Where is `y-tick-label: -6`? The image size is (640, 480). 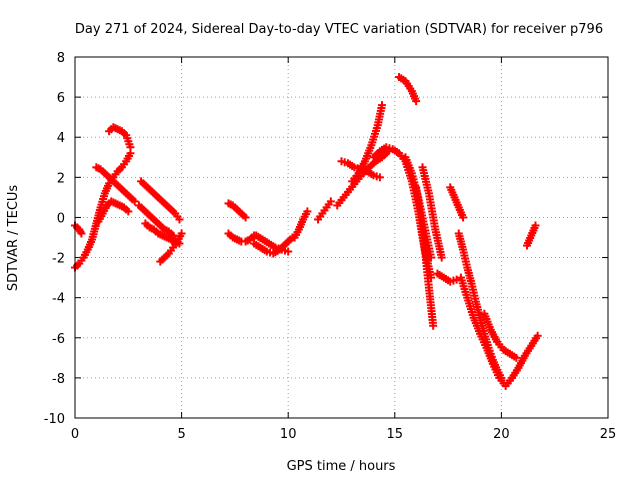
y-tick-label: -6 is located at coordinates (58, 339).